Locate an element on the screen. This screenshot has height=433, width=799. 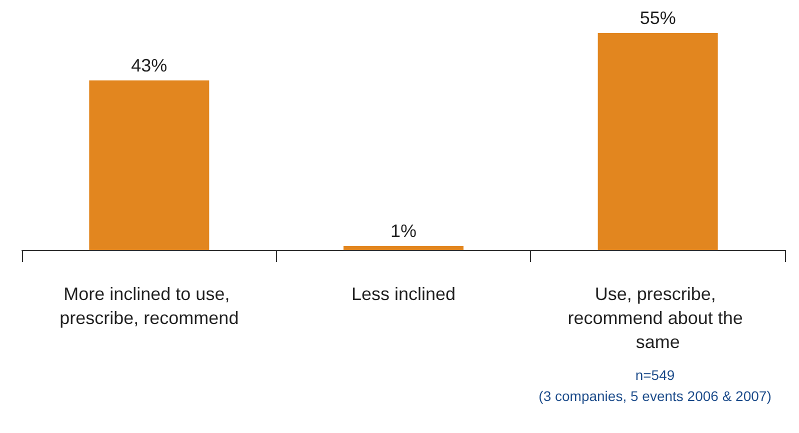
text: (3 companies, 5 events 2006 & 2007) is located at coordinates (655, 396).